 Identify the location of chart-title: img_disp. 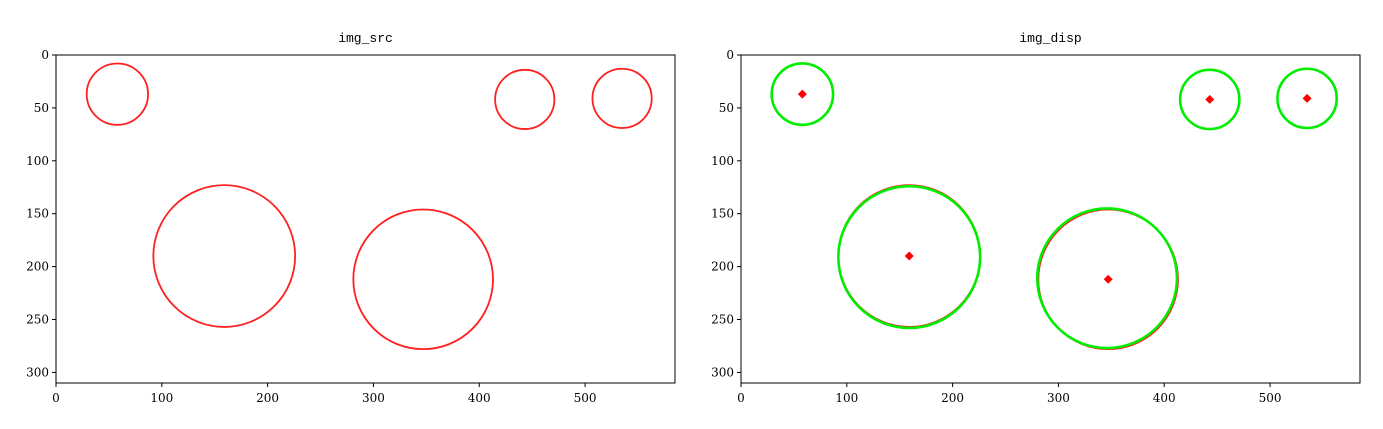
(1050, 38).